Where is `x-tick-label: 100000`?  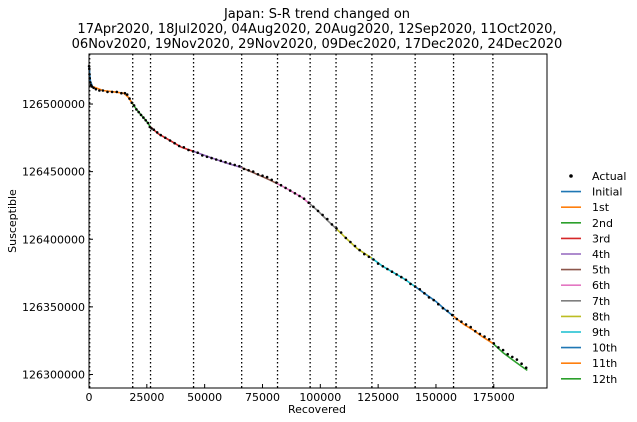 x-tick-label: 100000 is located at coordinates (320, 397).